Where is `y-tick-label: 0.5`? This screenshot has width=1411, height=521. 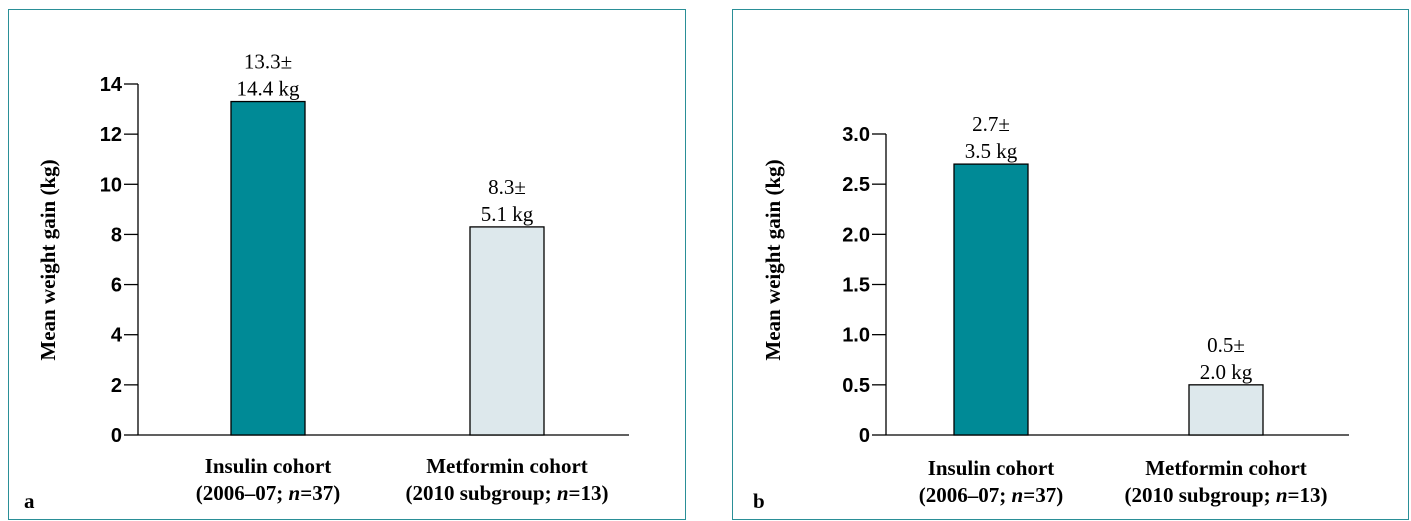 y-tick-label: 0.5 is located at coordinates (856, 386).